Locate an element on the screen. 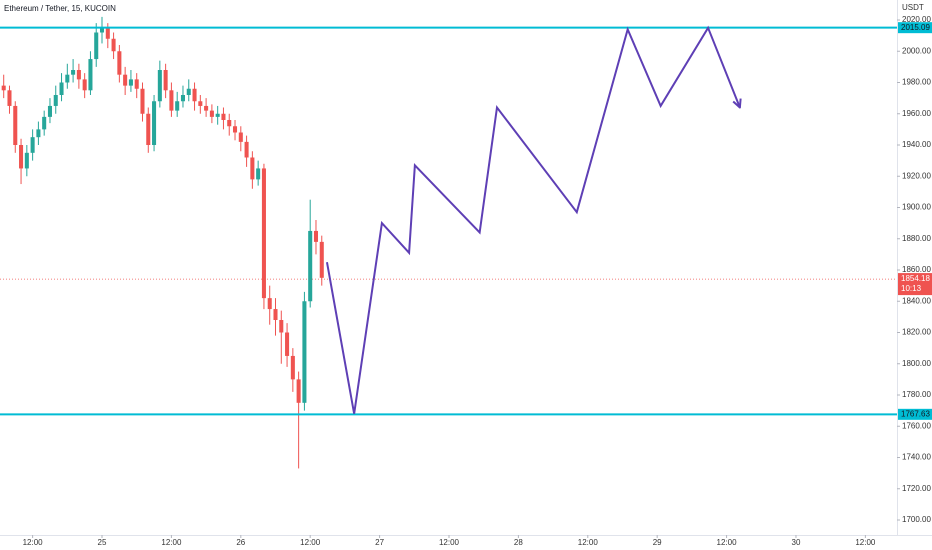 This screenshot has height=550, width=932. y-tick-label: 1940.00 is located at coordinates (916, 144).